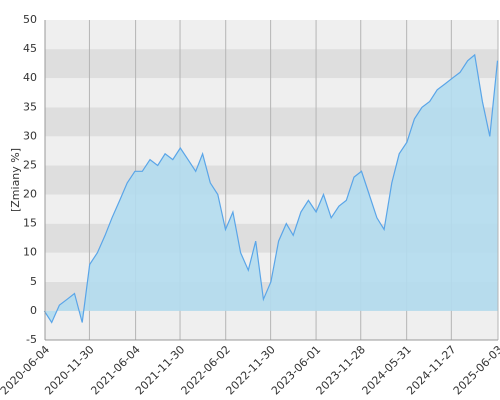  I want to click on y-tick-label: 35, so click(30, 106).